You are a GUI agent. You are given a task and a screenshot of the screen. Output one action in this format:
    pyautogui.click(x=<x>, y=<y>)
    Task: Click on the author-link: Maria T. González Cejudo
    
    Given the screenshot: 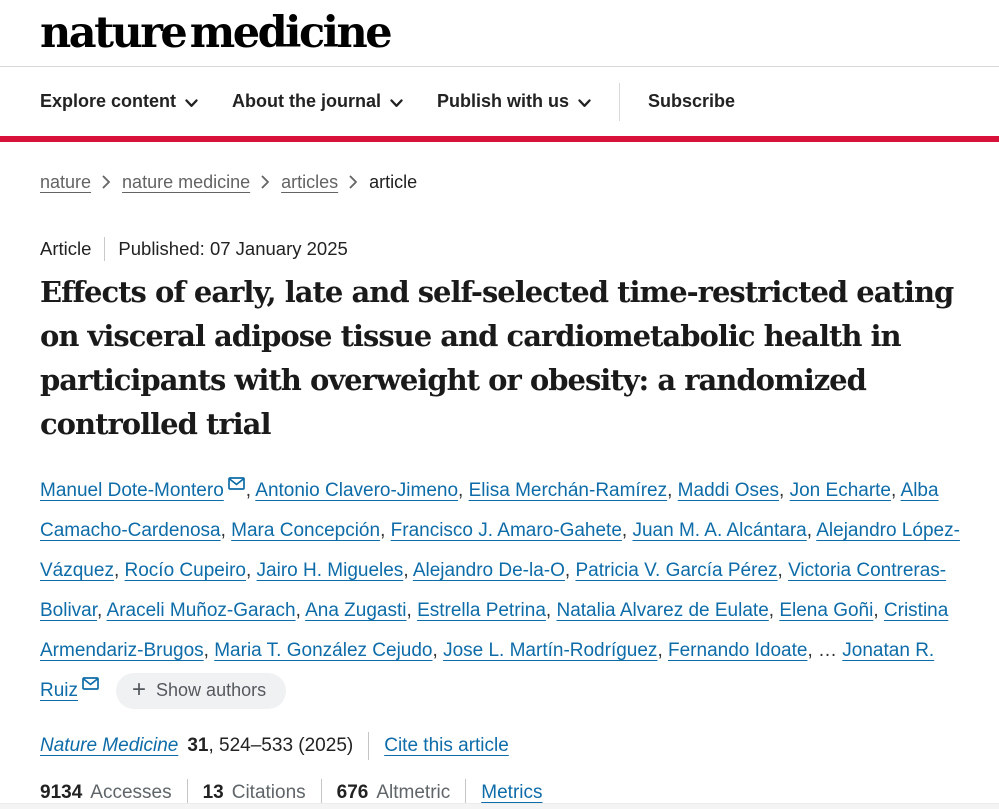 What is the action you would take?
    pyautogui.click(x=323, y=650)
    